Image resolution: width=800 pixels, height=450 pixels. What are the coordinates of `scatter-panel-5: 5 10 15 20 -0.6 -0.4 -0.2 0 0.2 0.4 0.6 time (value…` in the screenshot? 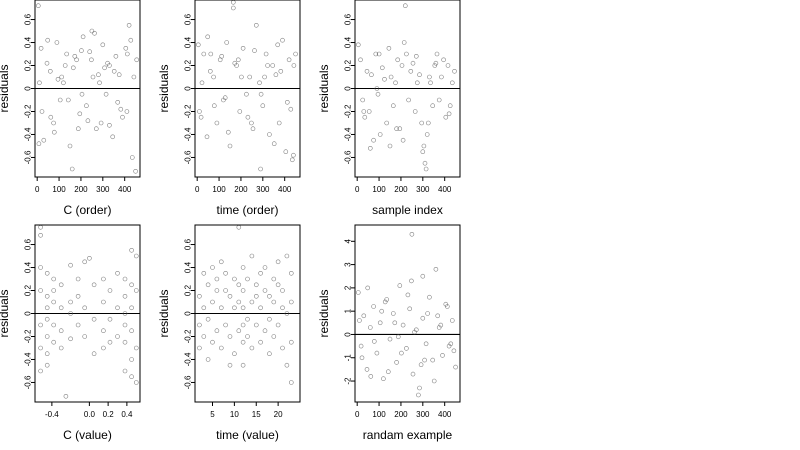 It's located at (229, 333).